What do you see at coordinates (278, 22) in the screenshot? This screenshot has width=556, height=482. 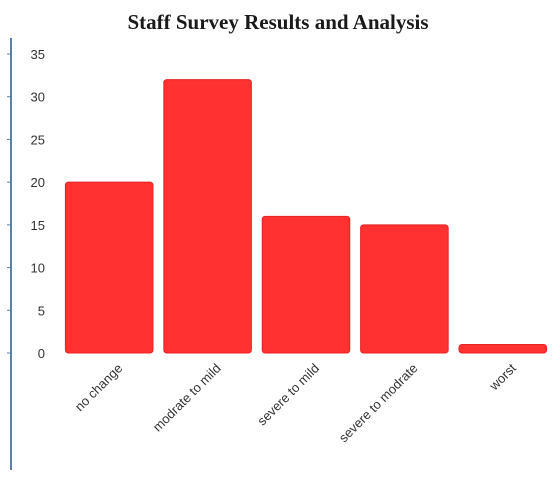 I see `chart-title: Staff Survey Results and Analysis` at bounding box center [278, 22].